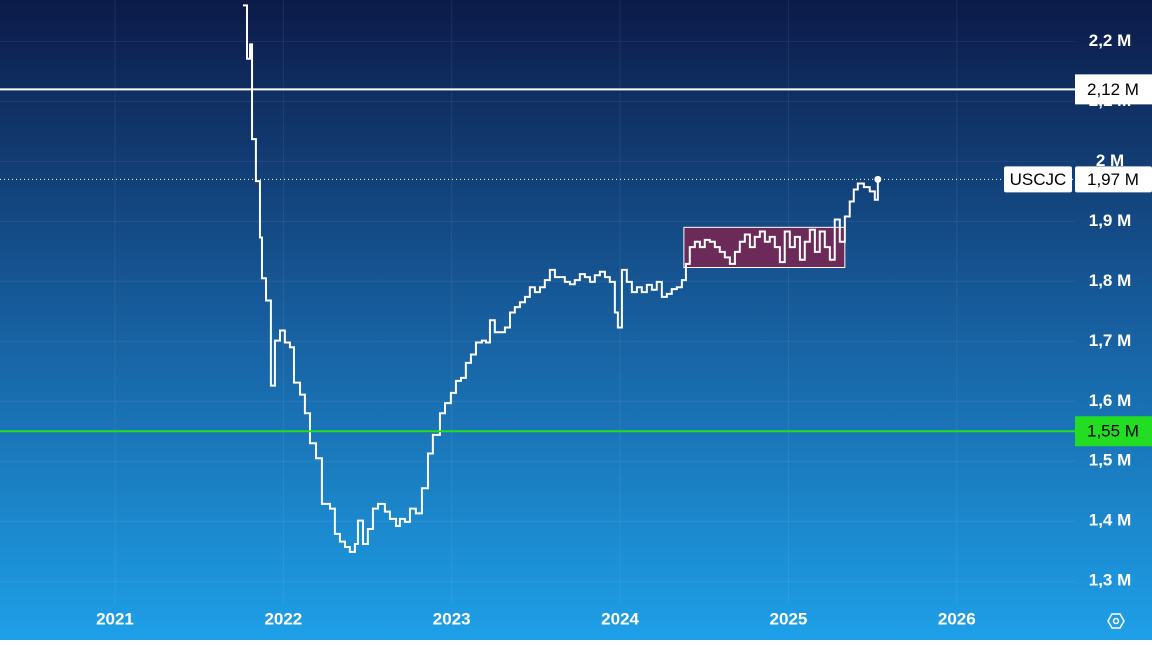 The image size is (1152, 645). I want to click on y-tick-label: 1,3 M, so click(1110, 580).